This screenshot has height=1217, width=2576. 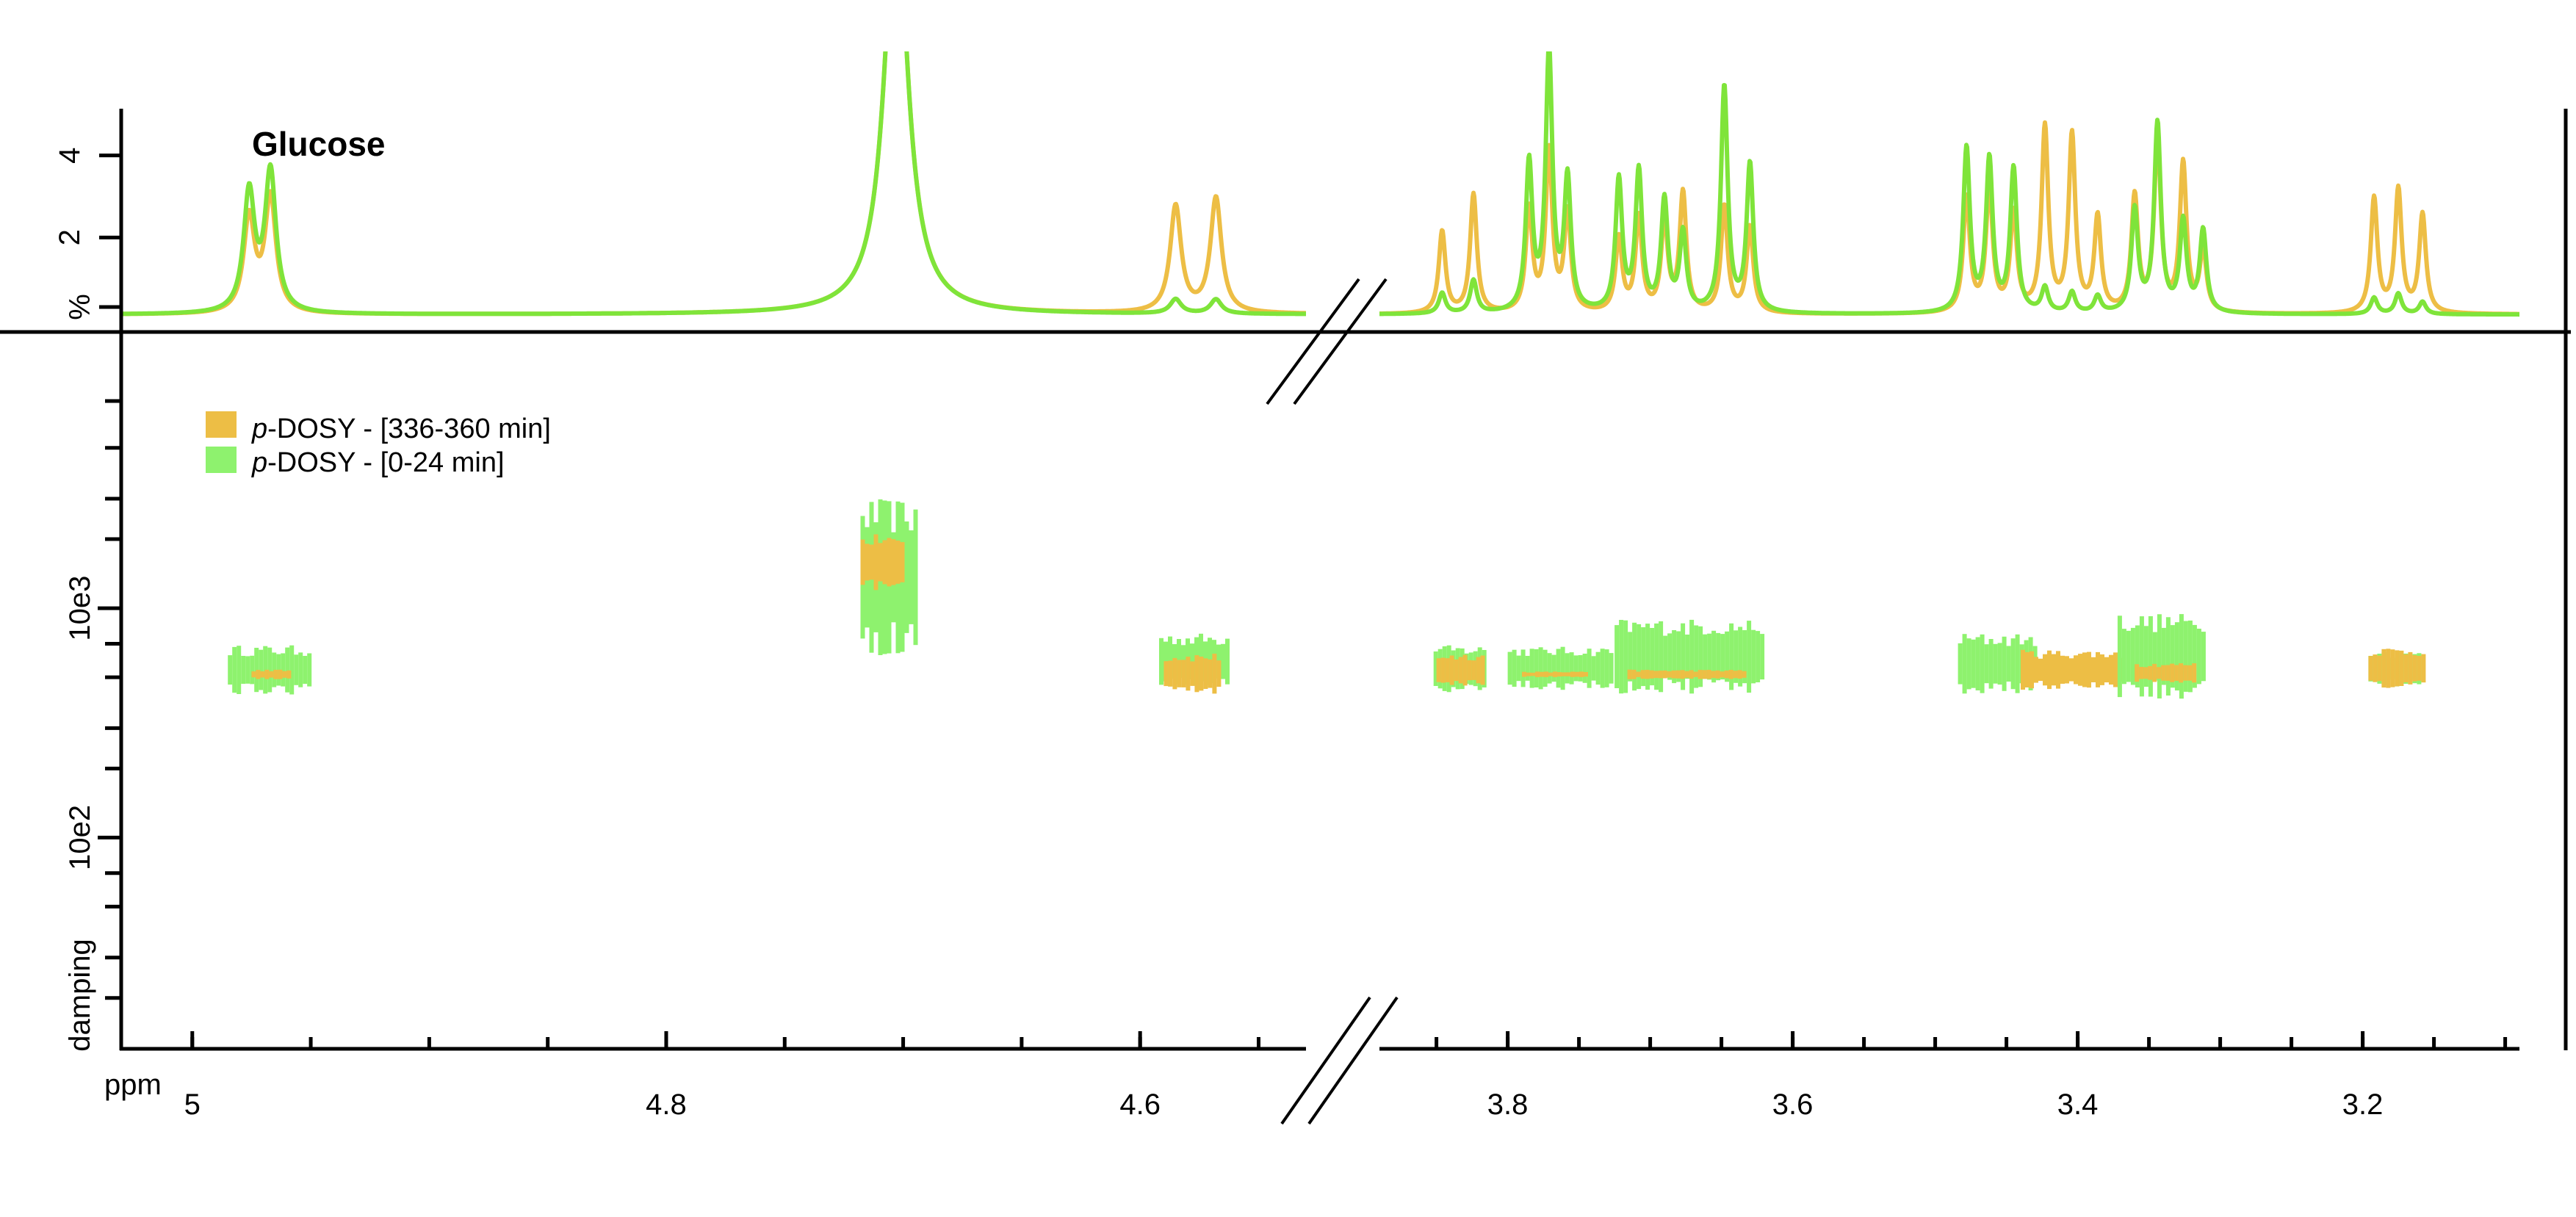 I want to click on spectrum-line-early-seg0, so click(x=714, y=184).